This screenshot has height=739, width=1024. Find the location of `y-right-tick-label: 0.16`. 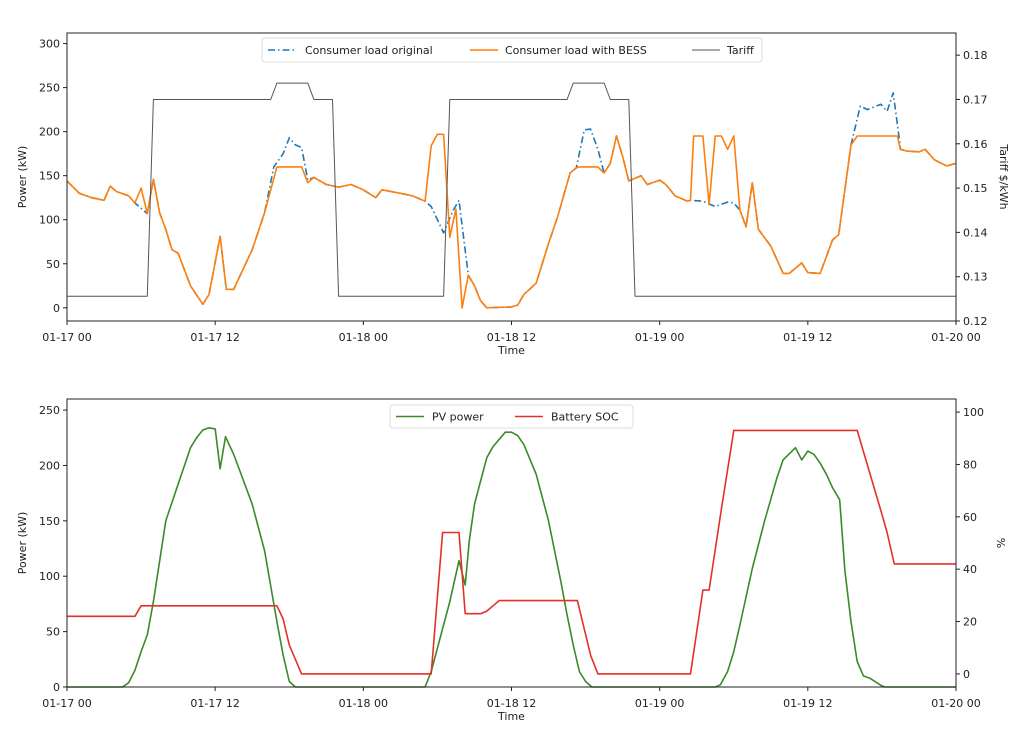

y-right-tick-label: 0.16 is located at coordinates (975, 144).